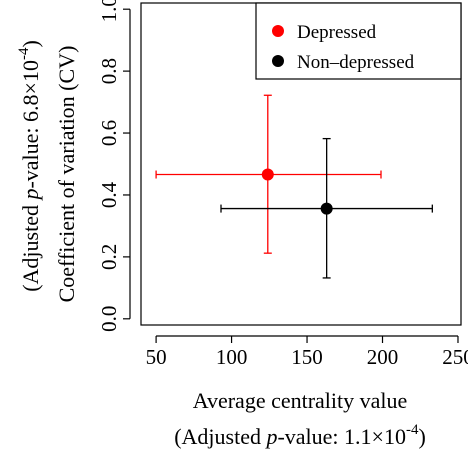  I want to click on series-non-depressed, so click(326, 208).